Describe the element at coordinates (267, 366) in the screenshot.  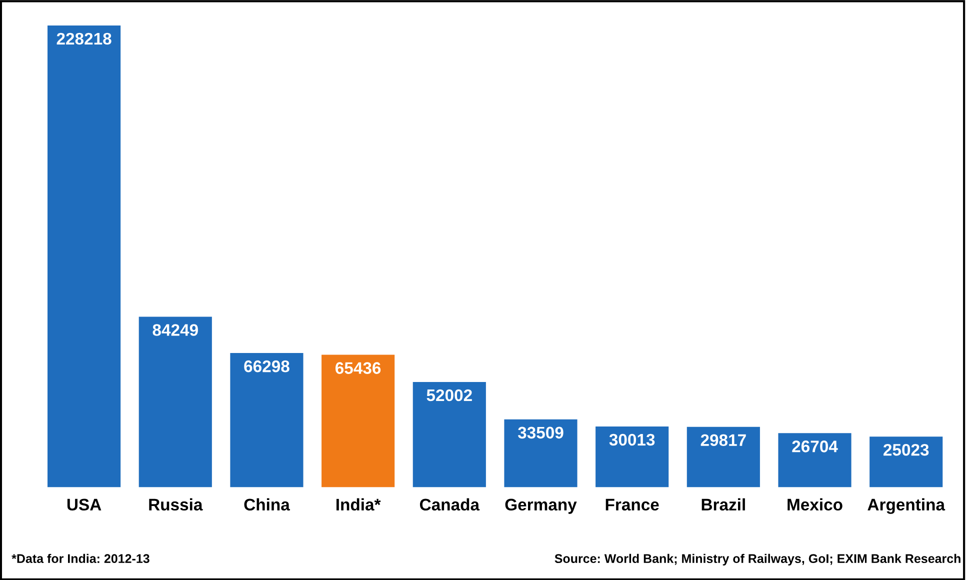
I see `data-label: 66298` at that location.